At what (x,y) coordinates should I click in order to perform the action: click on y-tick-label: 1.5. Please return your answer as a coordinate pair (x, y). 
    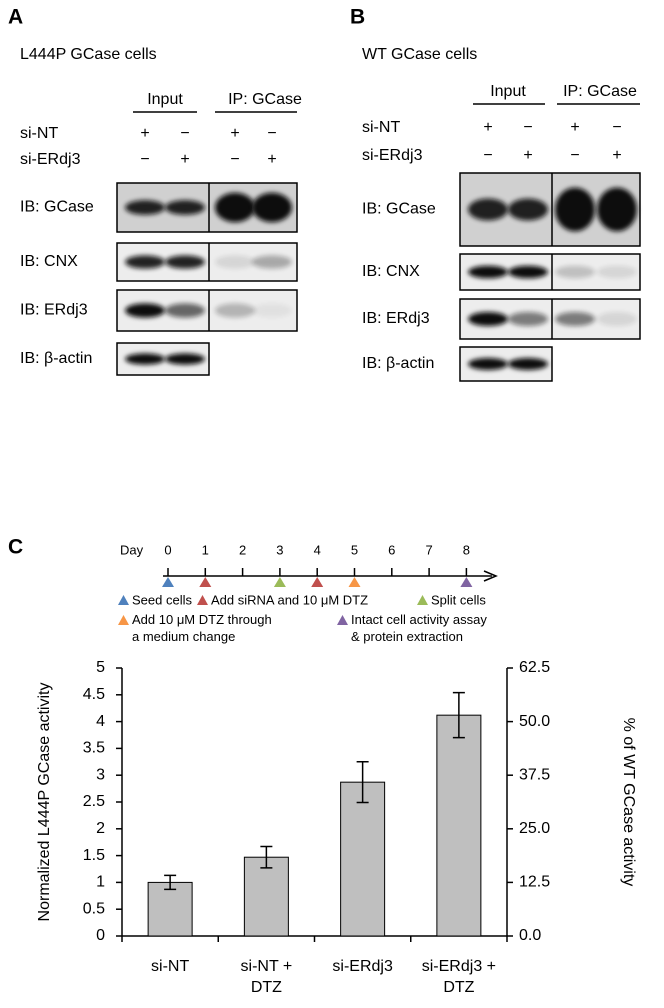
    Looking at the image, I should click on (94, 855).